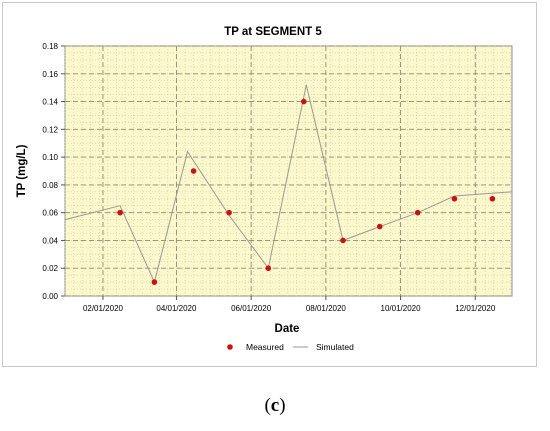 The height and width of the screenshot is (431, 550). What do you see at coordinates (335, 347) in the screenshot?
I see `legend-simulated-label: Simulated` at bounding box center [335, 347].